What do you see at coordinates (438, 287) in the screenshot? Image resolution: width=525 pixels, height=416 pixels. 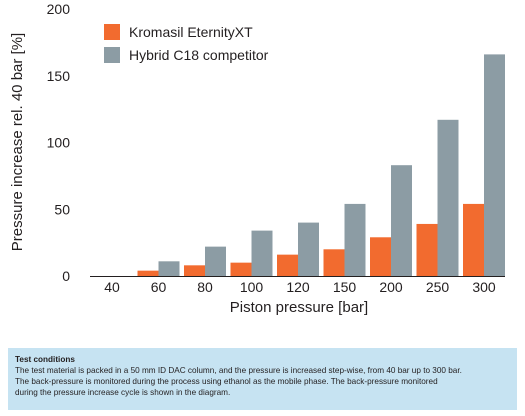 I see `x-tick-label: 250` at bounding box center [438, 287].